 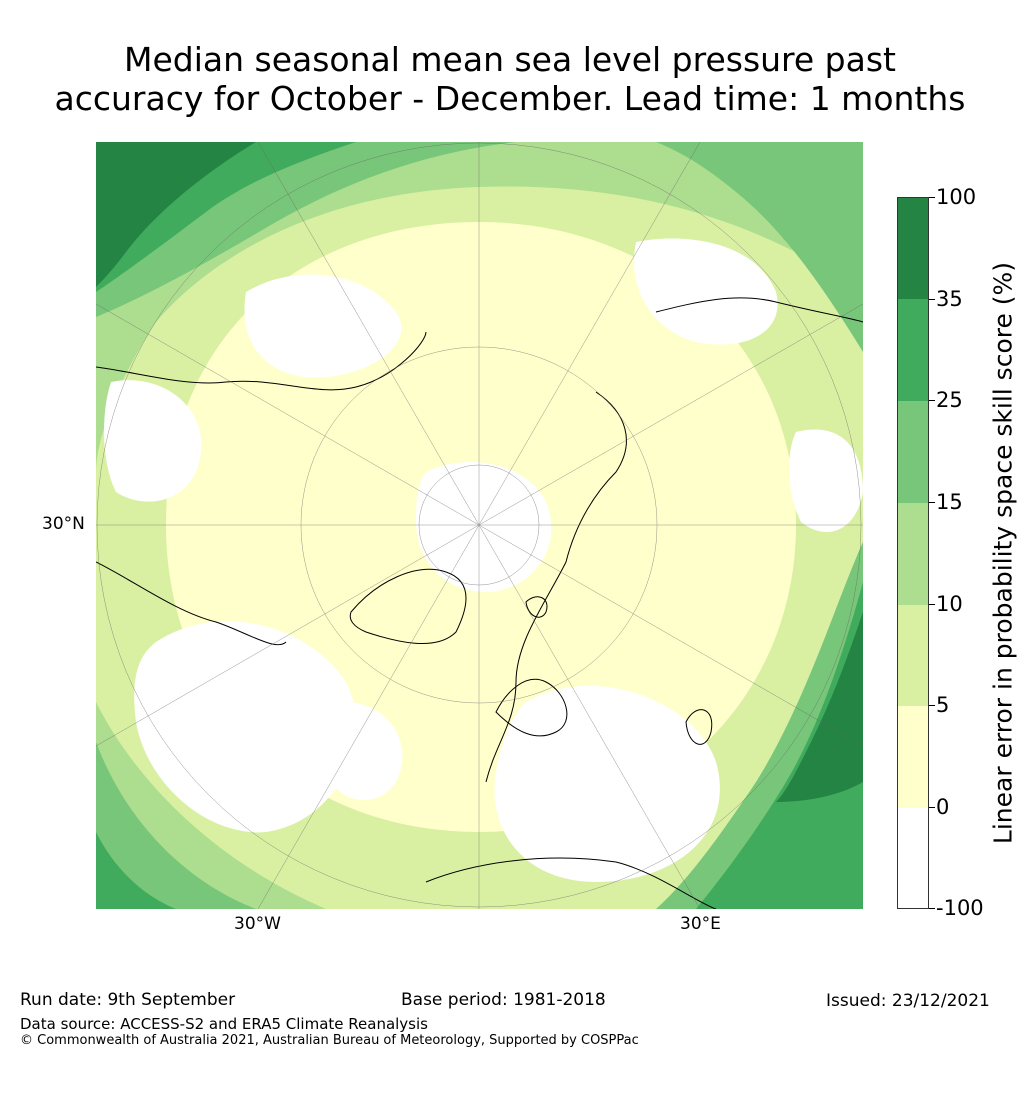 I want to click on no-skill-region-atlantic, so click(x=363, y=751).